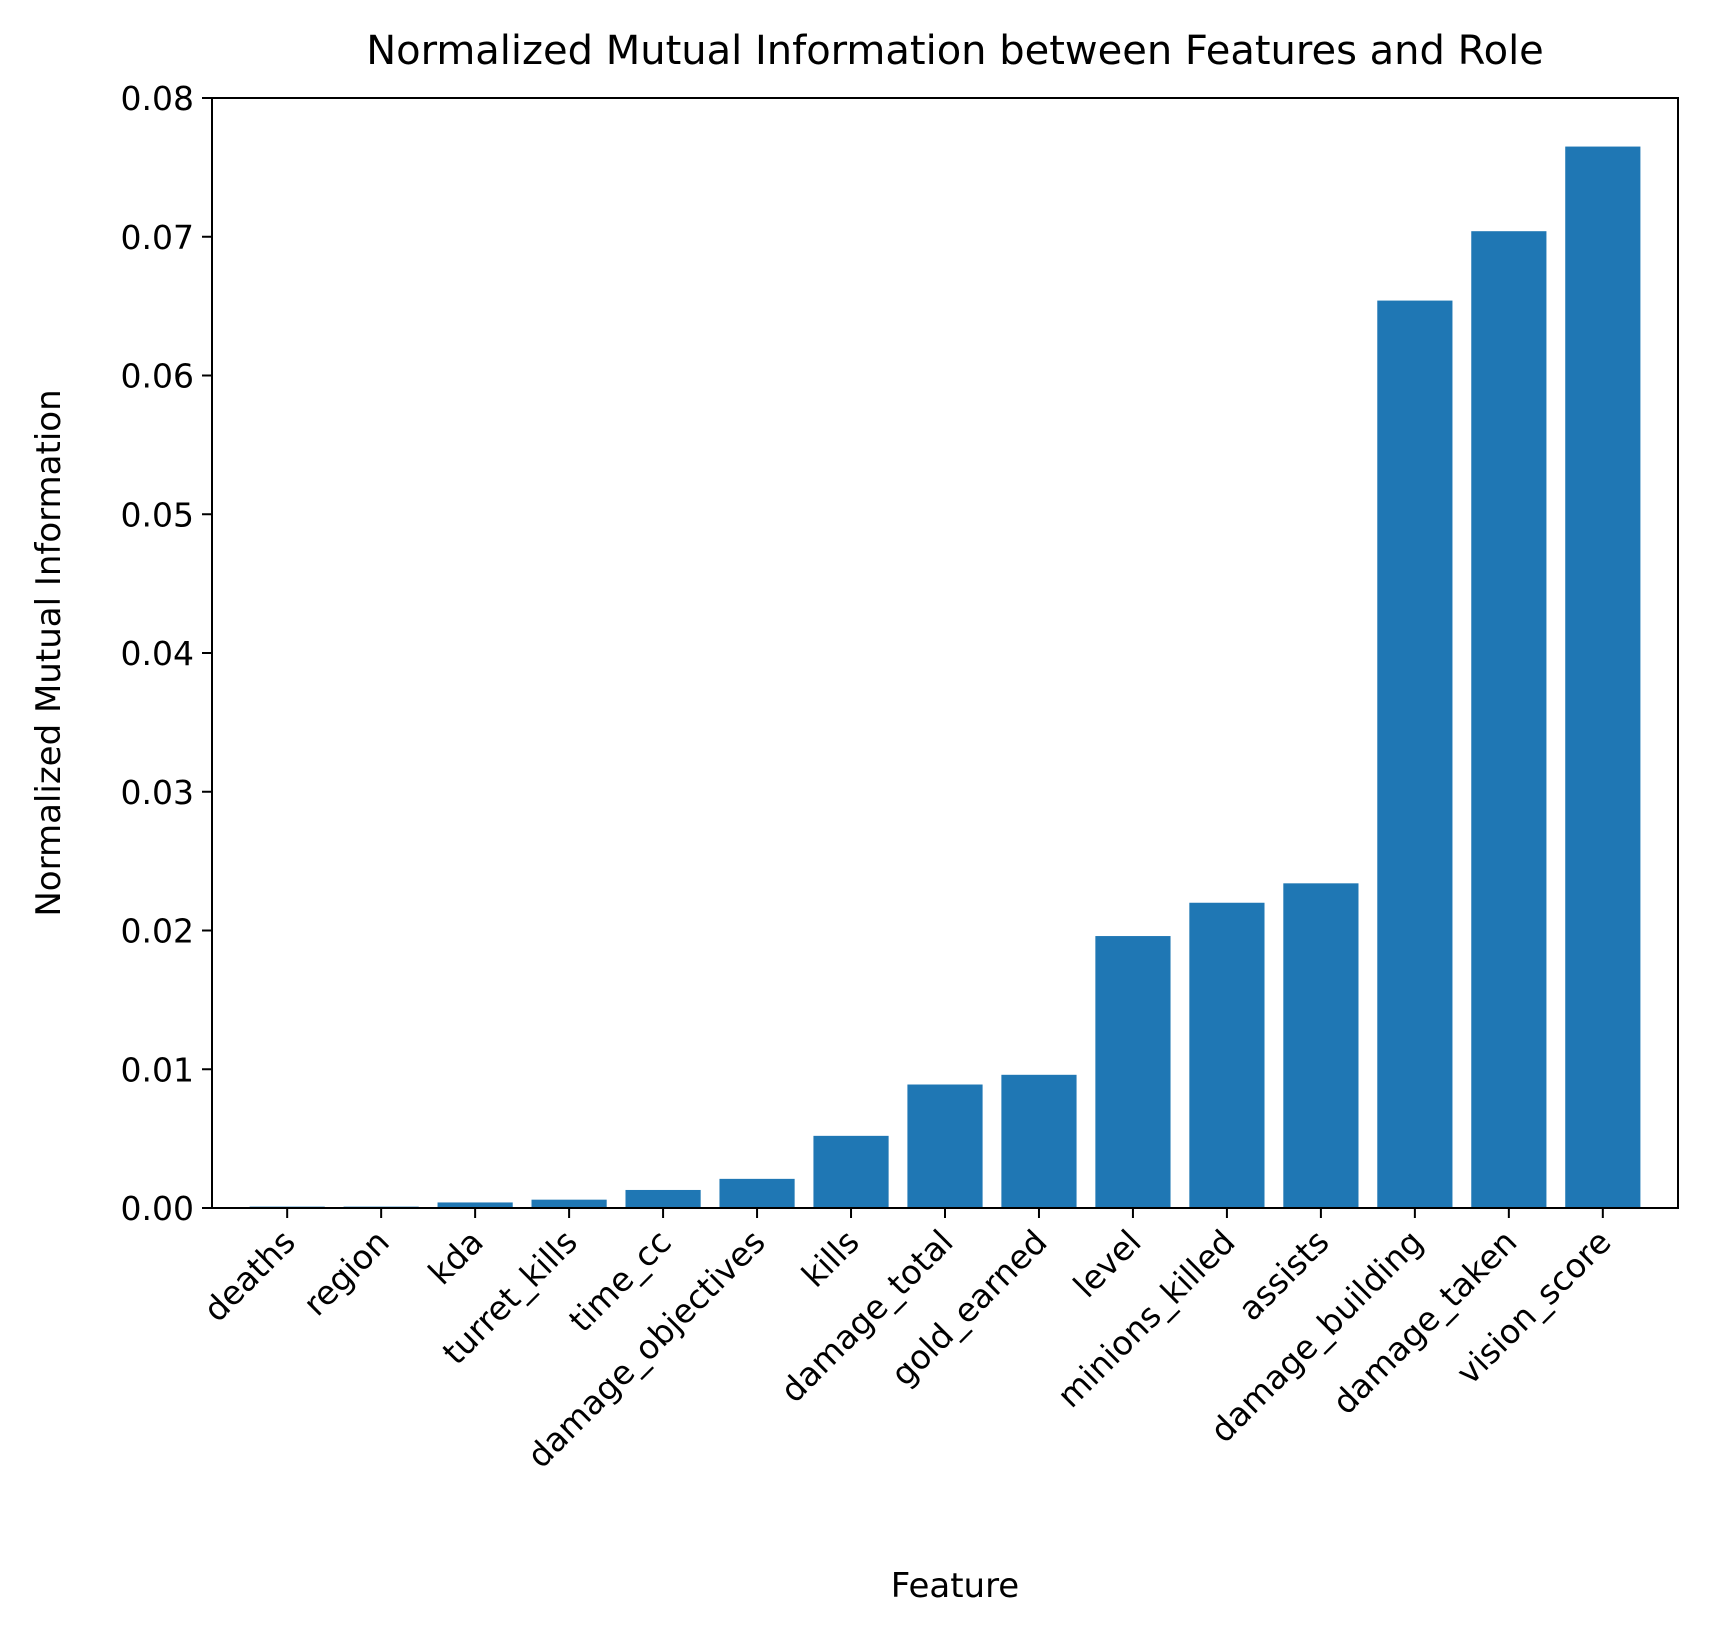 The width and height of the screenshot is (1726, 1631). Describe the element at coordinates (1603, 677) in the screenshot. I see `bar-vision_score` at that location.